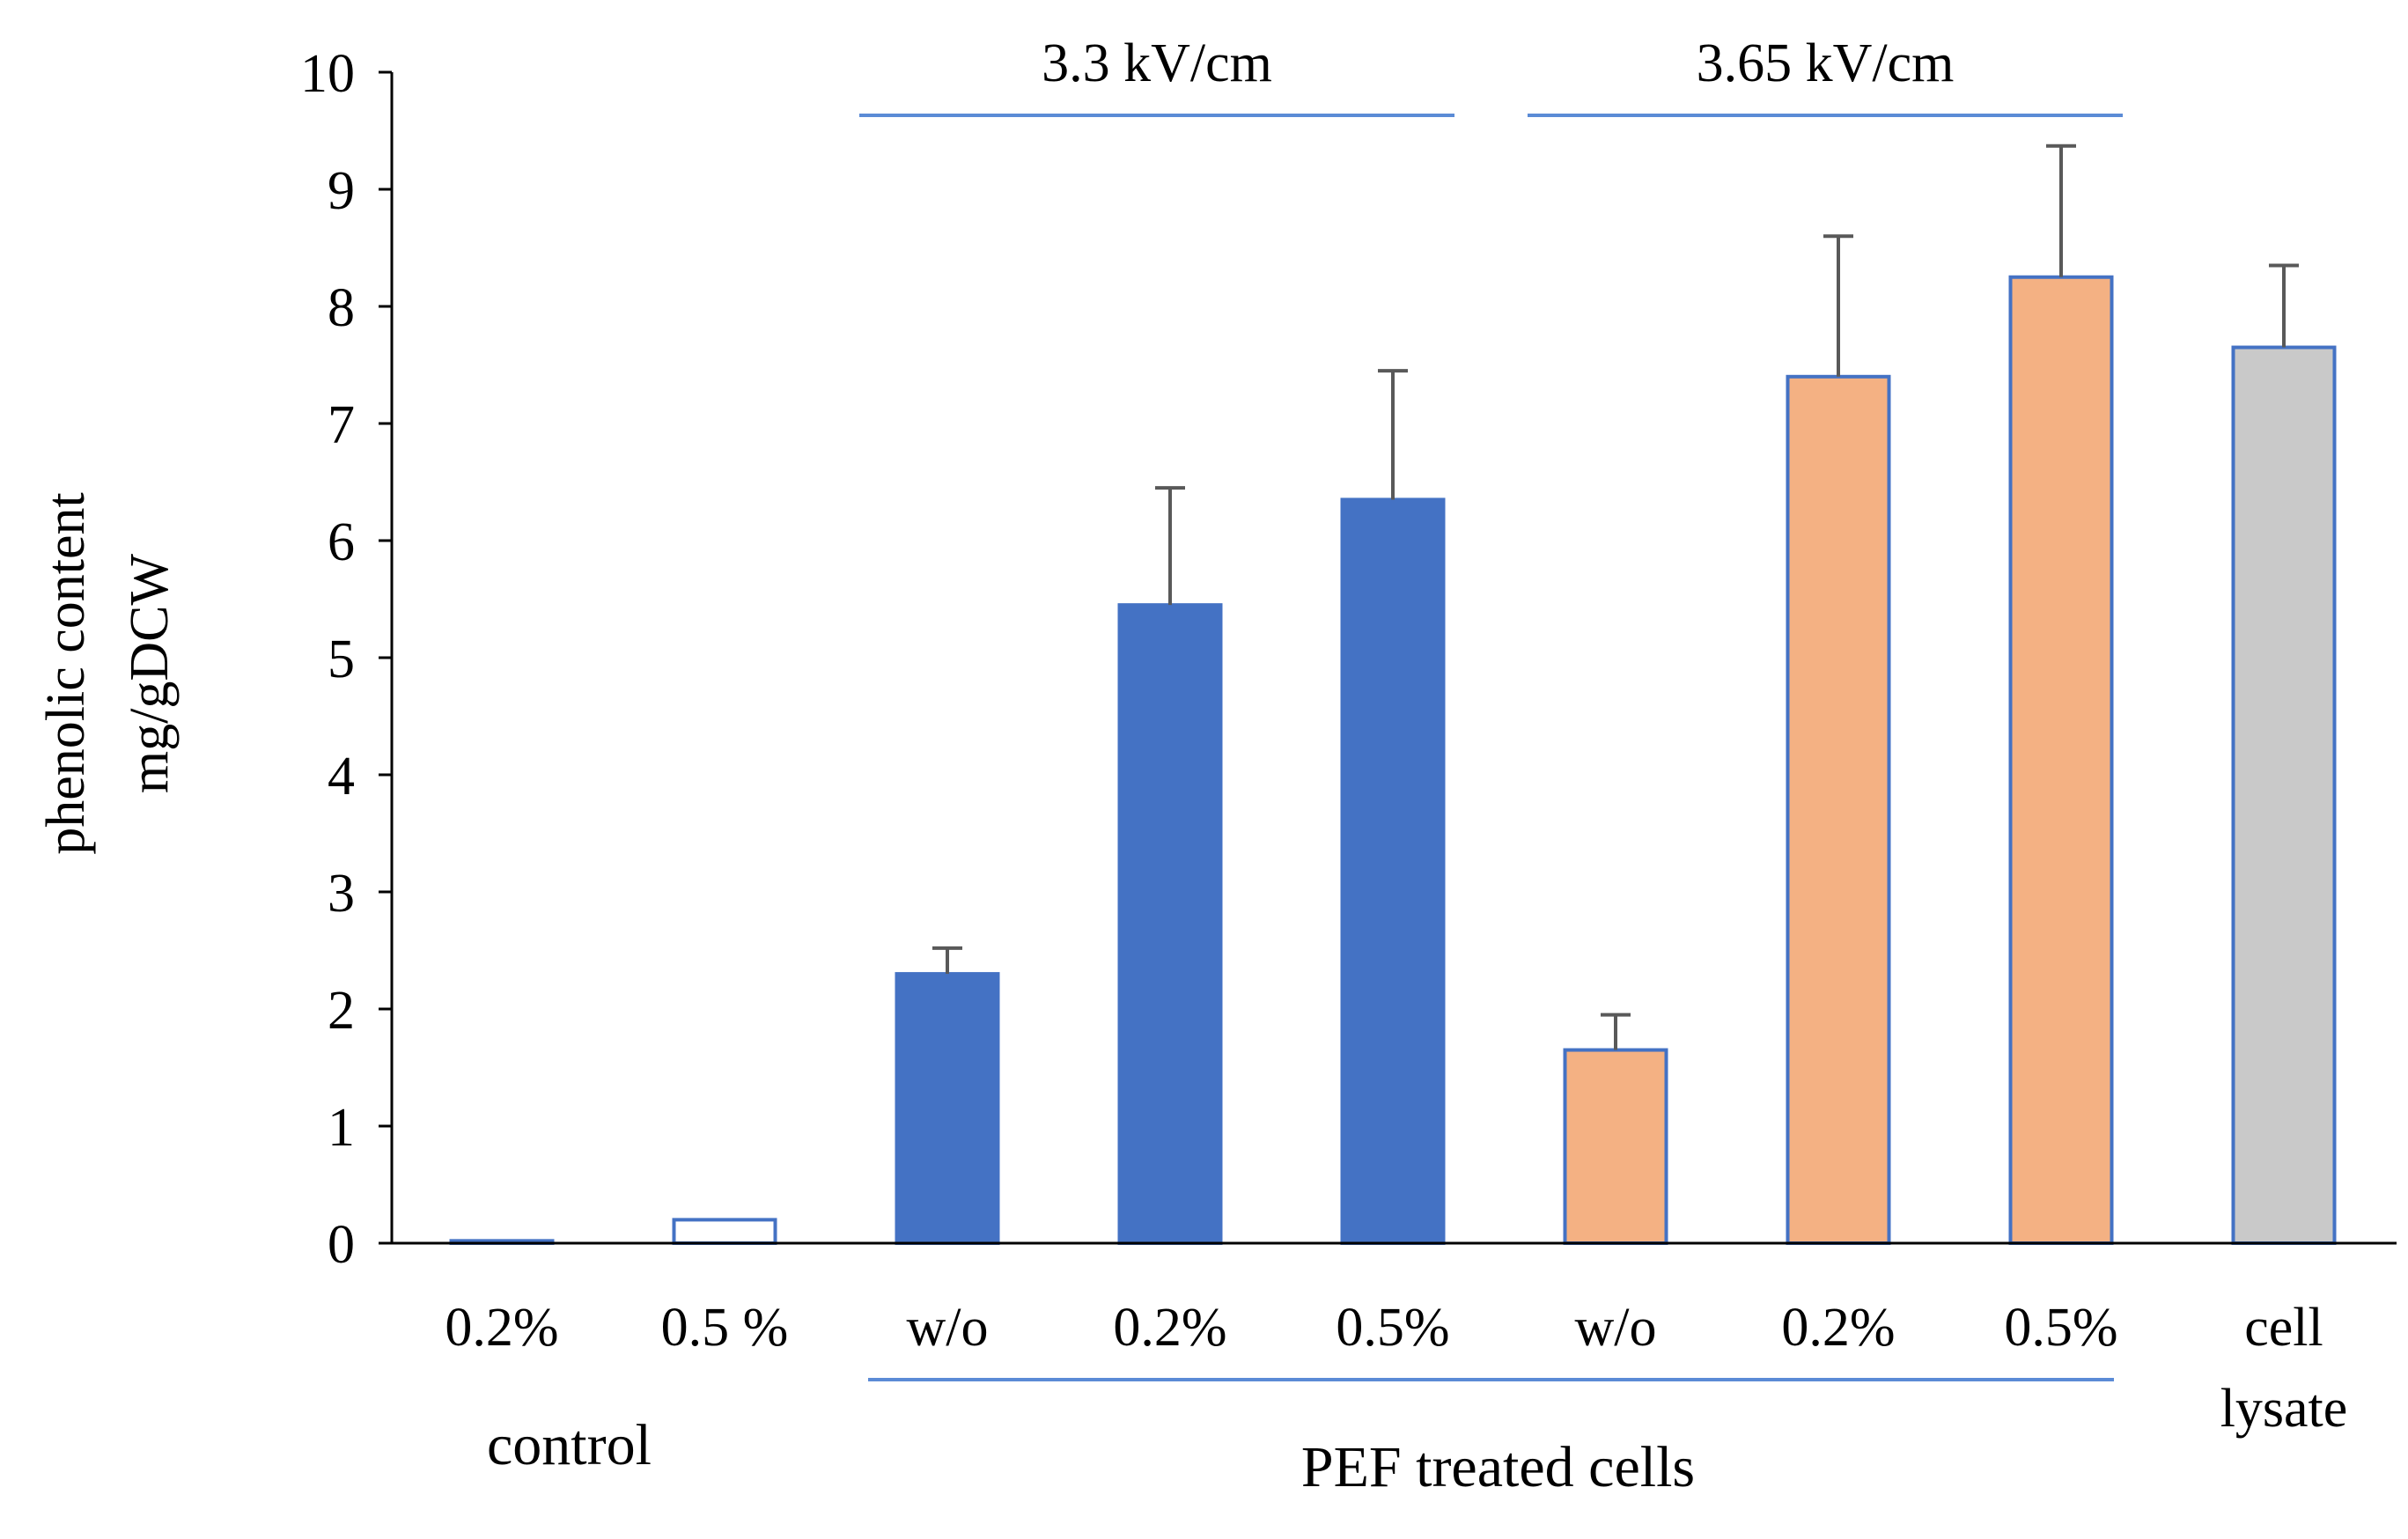 The height and width of the screenshot is (1539, 2408). I want to click on y-tick-label: 8, so click(341, 308).